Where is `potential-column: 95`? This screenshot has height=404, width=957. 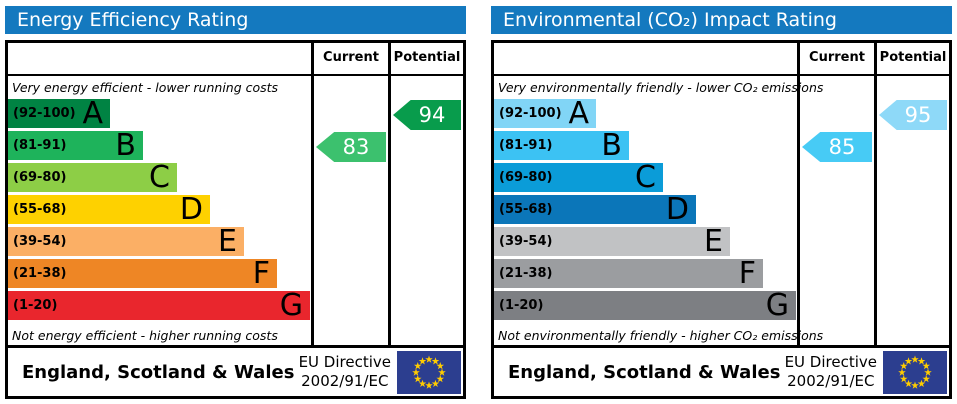
potential-column: 95 is located at coordinates (911, 210).